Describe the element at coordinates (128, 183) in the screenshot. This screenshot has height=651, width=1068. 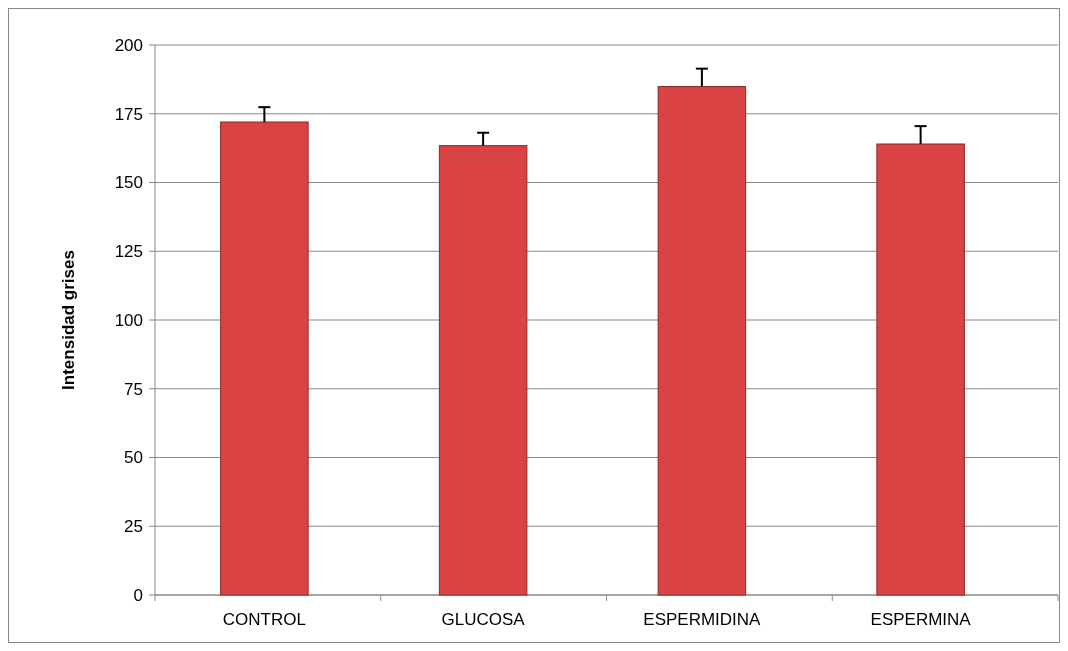
I see `y-tick-label: 150` at that location.